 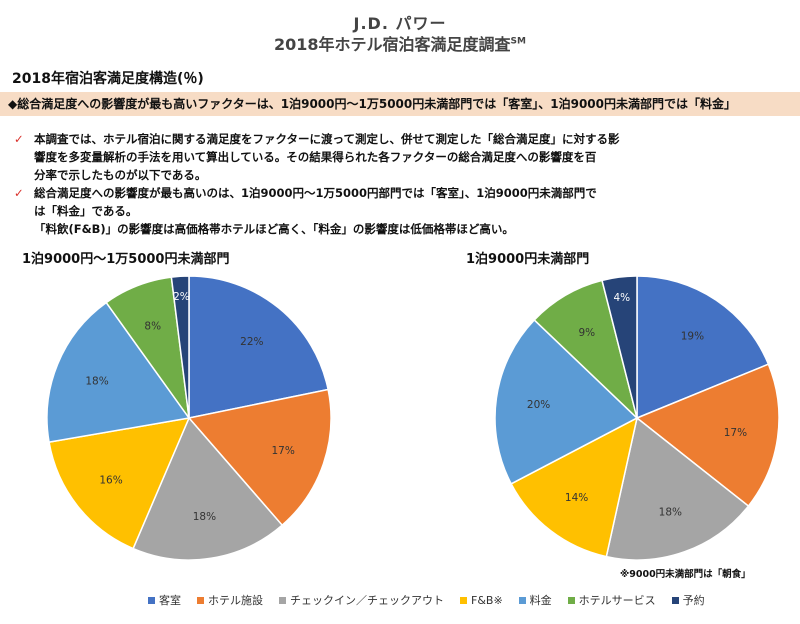 I want to click on legend-item: F&B※, so click(x=481, y=600).